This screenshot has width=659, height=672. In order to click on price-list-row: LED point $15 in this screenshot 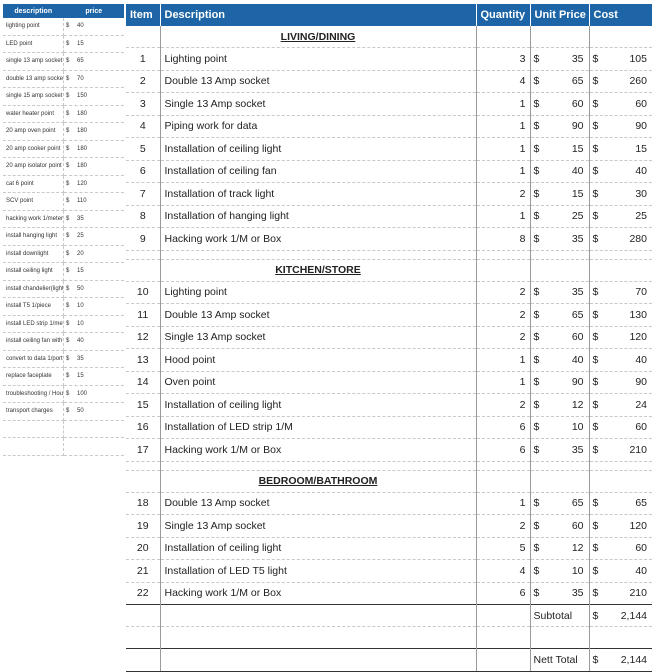, I will do `click(63, 44)`.